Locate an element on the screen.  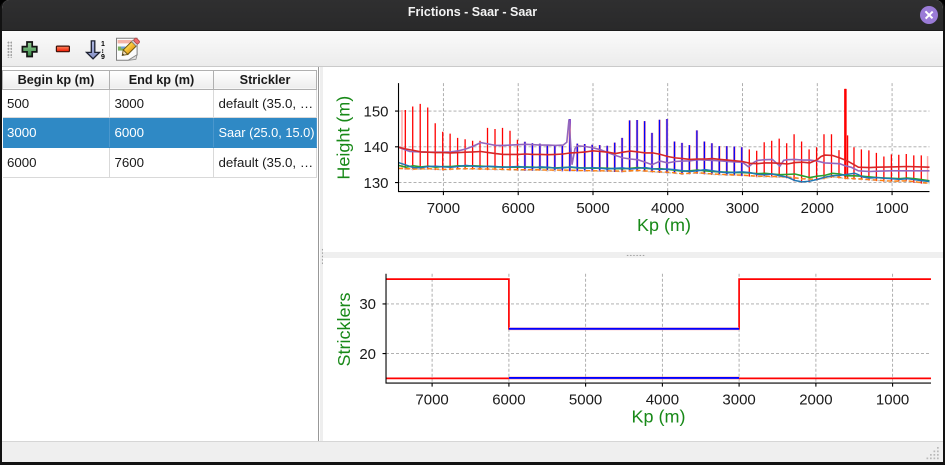
svg-text: 30 is located at coordinates (367, 304).